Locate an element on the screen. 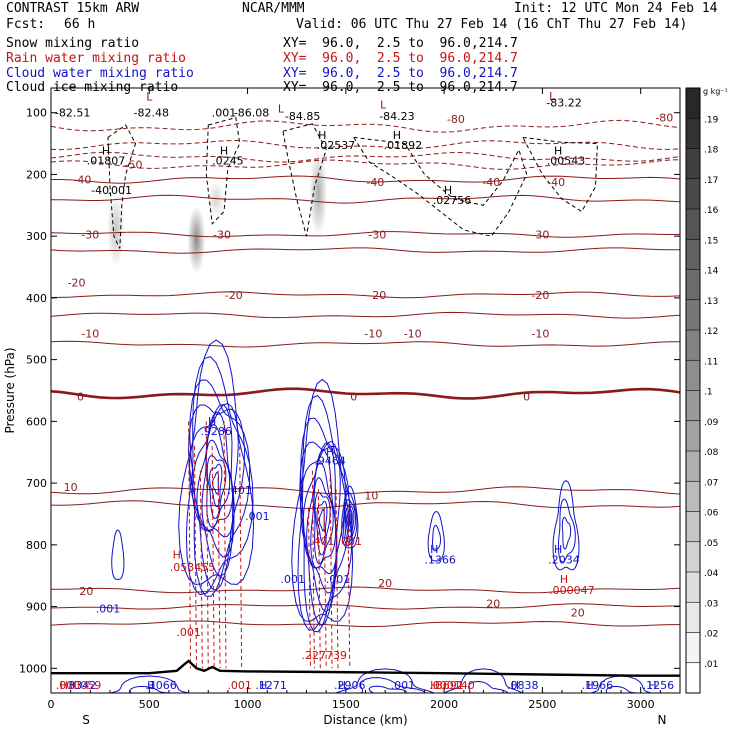  extremum-label-62: H is located at coordinates (589, 685).